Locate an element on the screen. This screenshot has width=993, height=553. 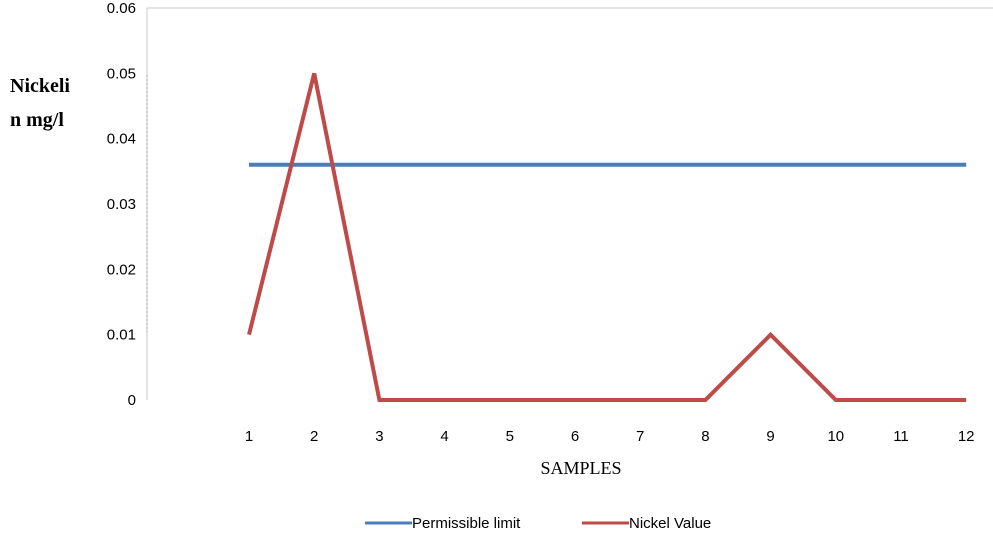
legend-label-permissible-limit: Permissible limit is located at coordinates (466, 523).